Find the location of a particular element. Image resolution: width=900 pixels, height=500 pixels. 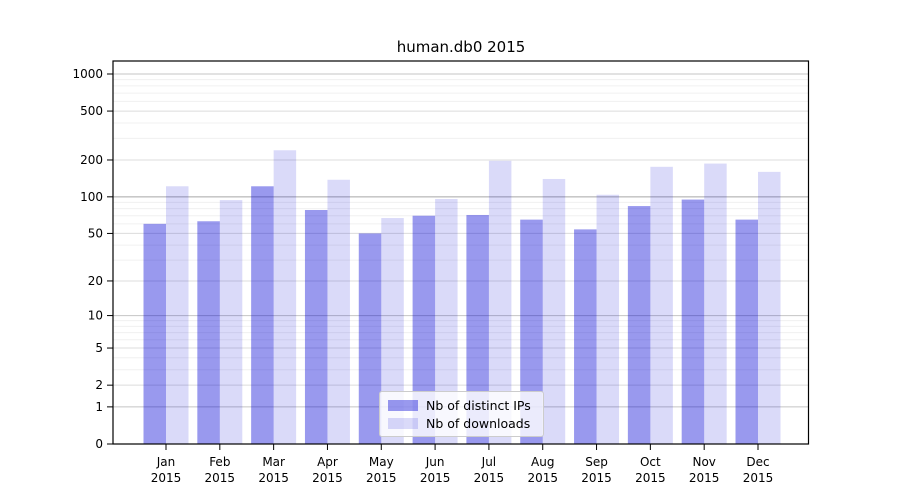

bar-distinct-ips-nov is located at coordinates (693, 321).